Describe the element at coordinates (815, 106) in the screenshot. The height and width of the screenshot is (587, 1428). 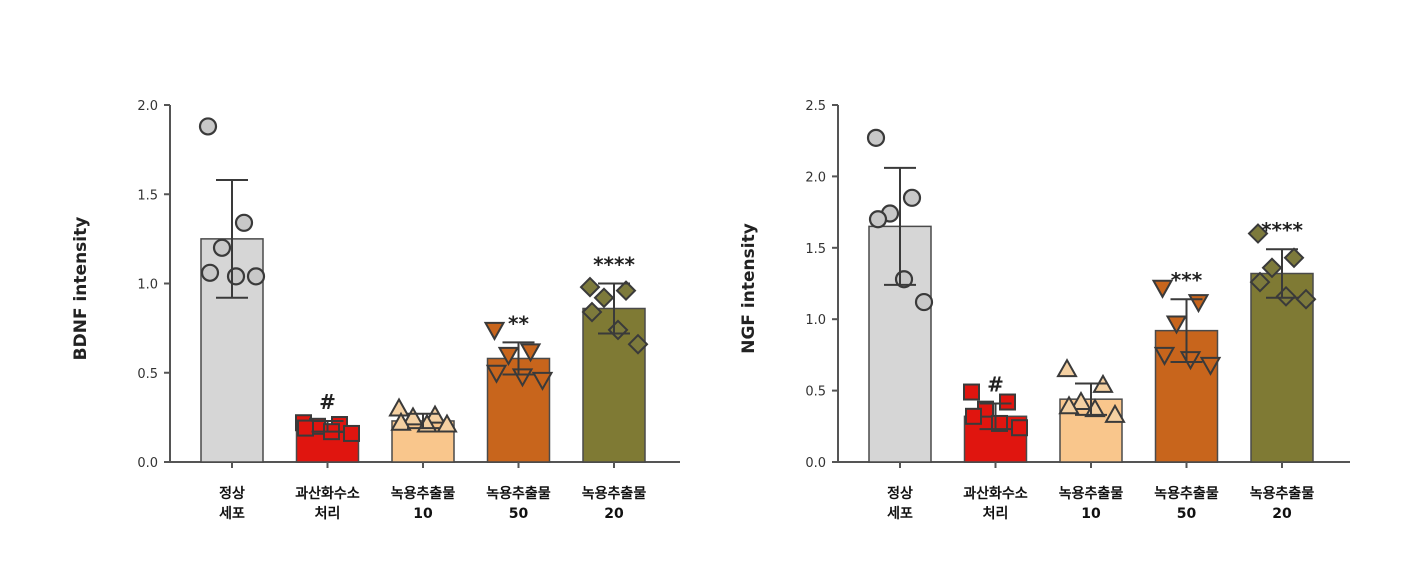
I see `y-tick-label: 2.5` at that location.